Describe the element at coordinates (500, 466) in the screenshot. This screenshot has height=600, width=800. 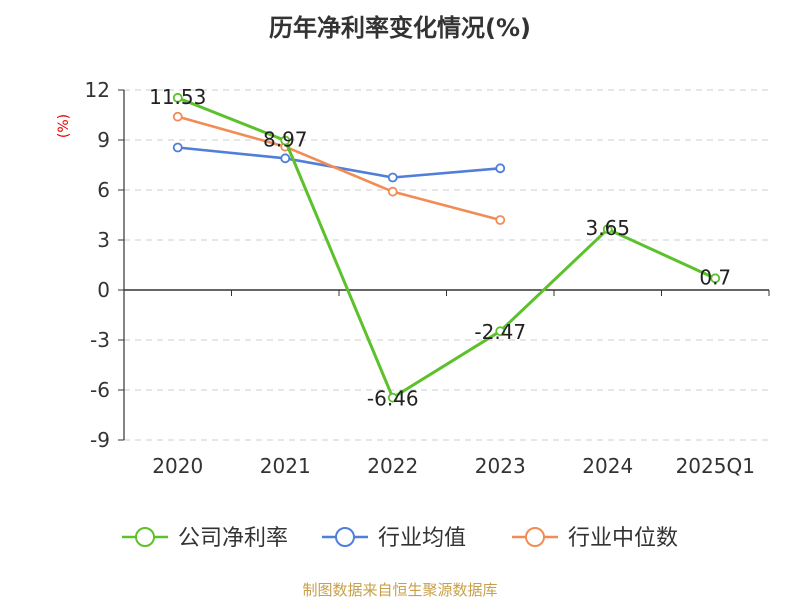
I see `x-tick-label: 2023` at that location.